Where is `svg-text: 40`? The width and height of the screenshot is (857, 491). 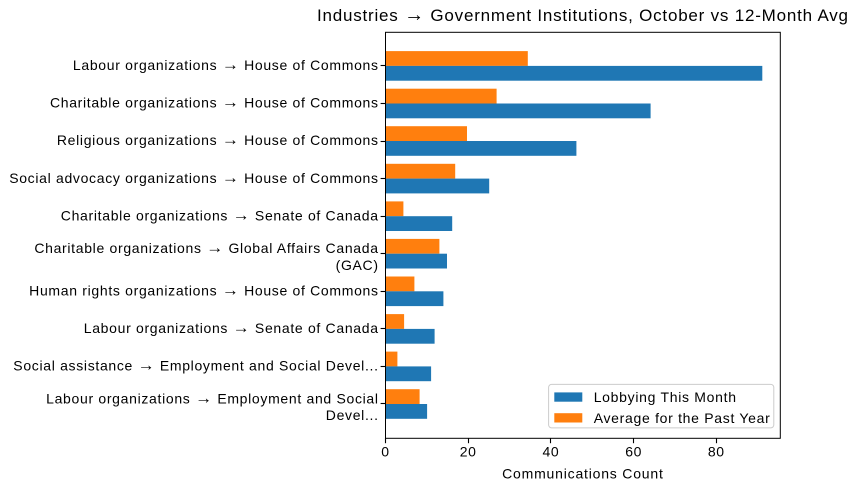 svg-text: 40 is located at coordinates (551, 452).